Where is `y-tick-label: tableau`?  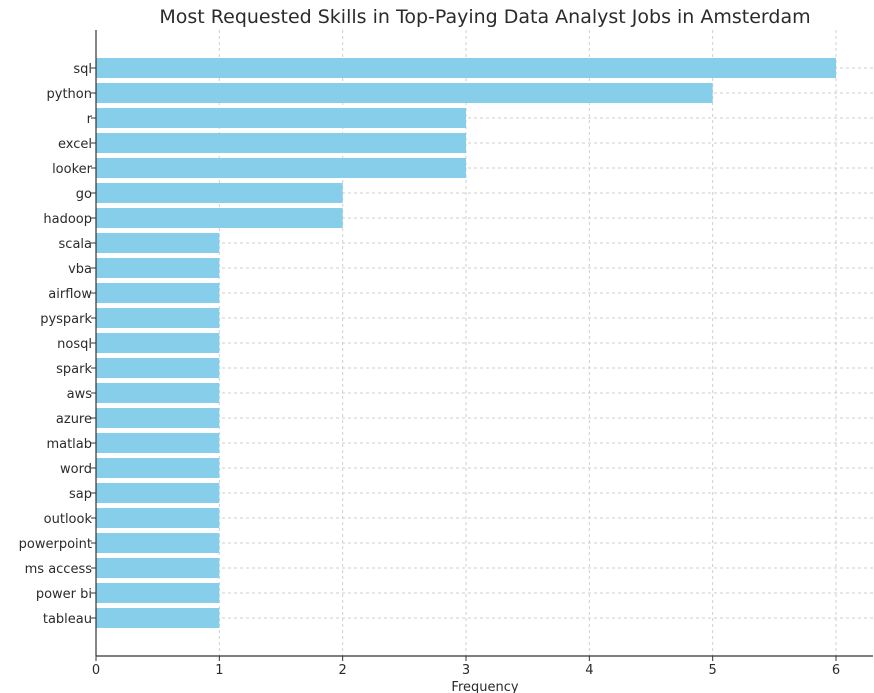
y-tick-label: tableau is located at coordinates (67, 619).